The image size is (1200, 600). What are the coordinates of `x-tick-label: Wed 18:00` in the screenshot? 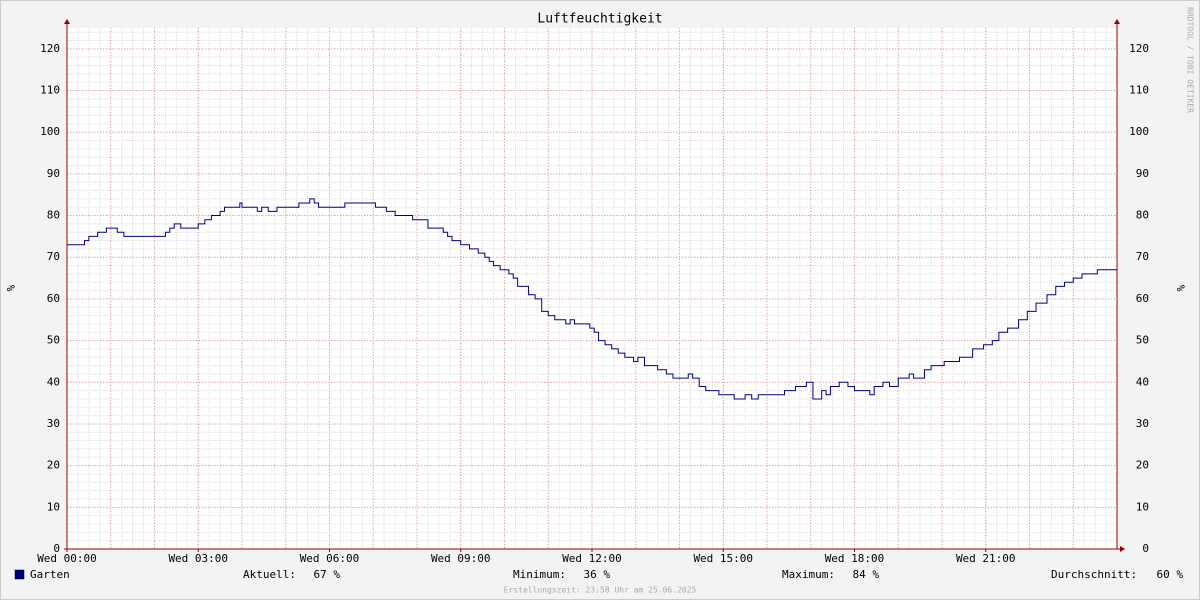 It's located at (855, 558).